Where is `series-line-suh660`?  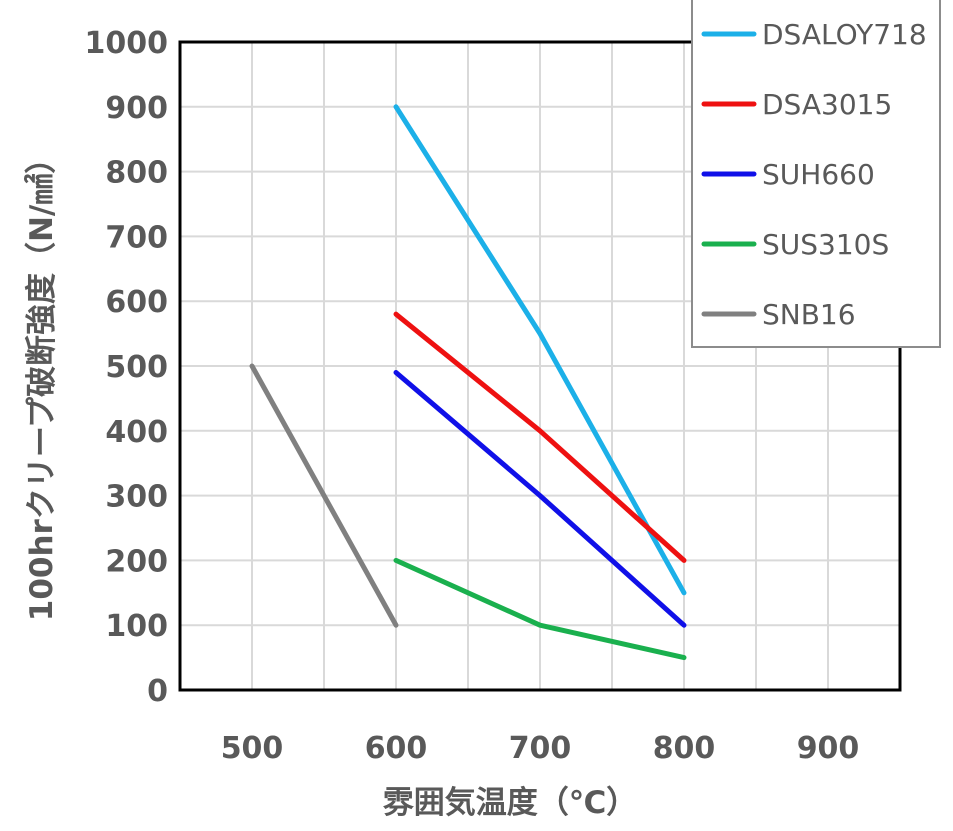
series-line-suh660 is located at coordinates (540, 498).